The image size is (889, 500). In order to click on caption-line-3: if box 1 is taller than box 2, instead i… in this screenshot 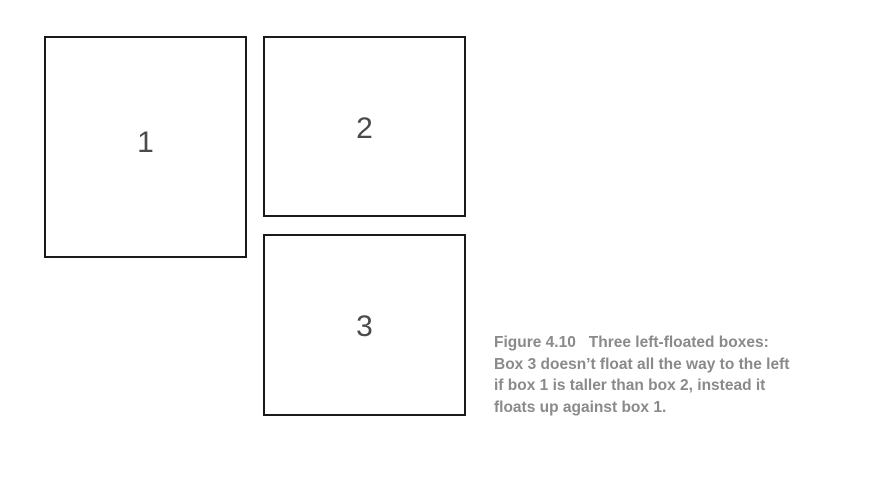, I will do `click(684, 386)`.